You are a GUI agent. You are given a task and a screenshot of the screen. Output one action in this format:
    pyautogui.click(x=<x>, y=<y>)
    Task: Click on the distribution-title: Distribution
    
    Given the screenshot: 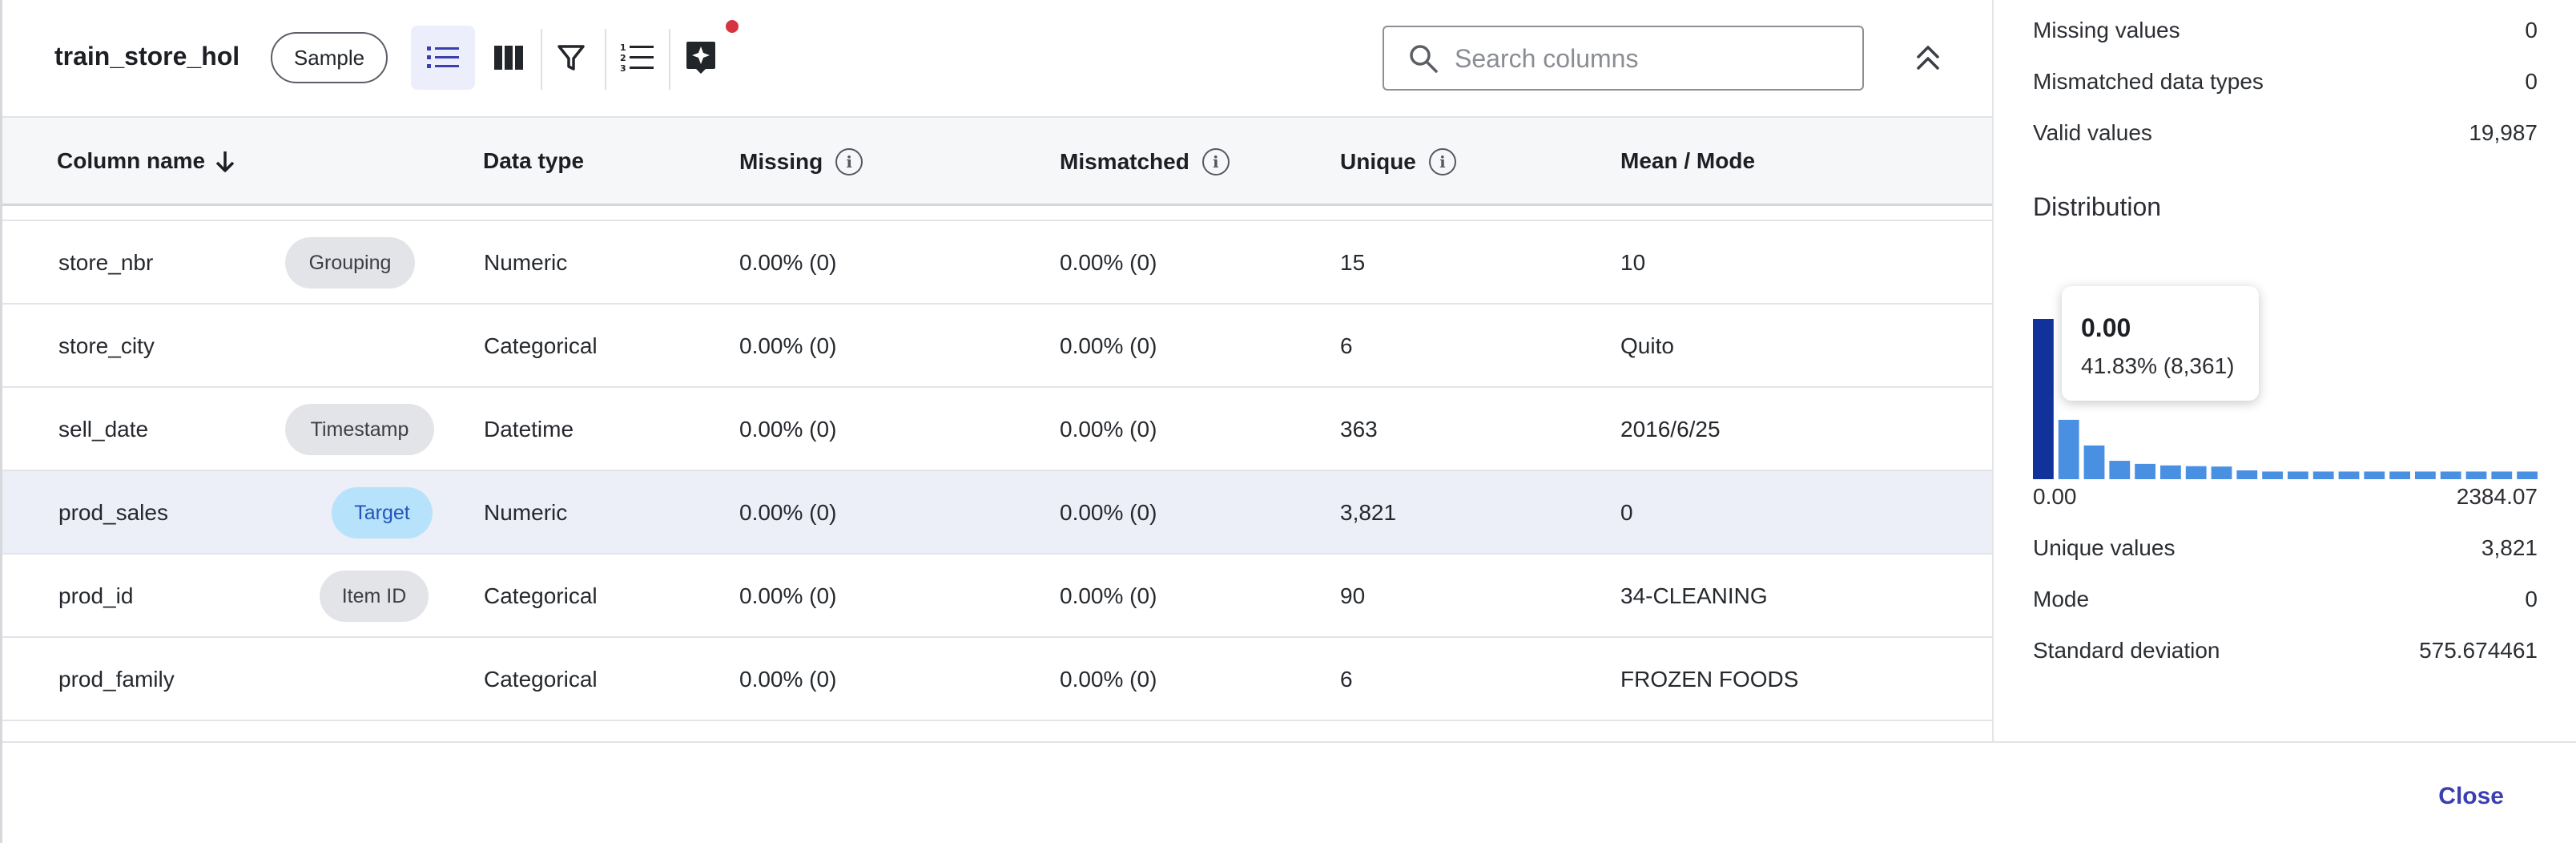 What is the action you would take?
    pyautogui.click(x=2097, y=206)
    